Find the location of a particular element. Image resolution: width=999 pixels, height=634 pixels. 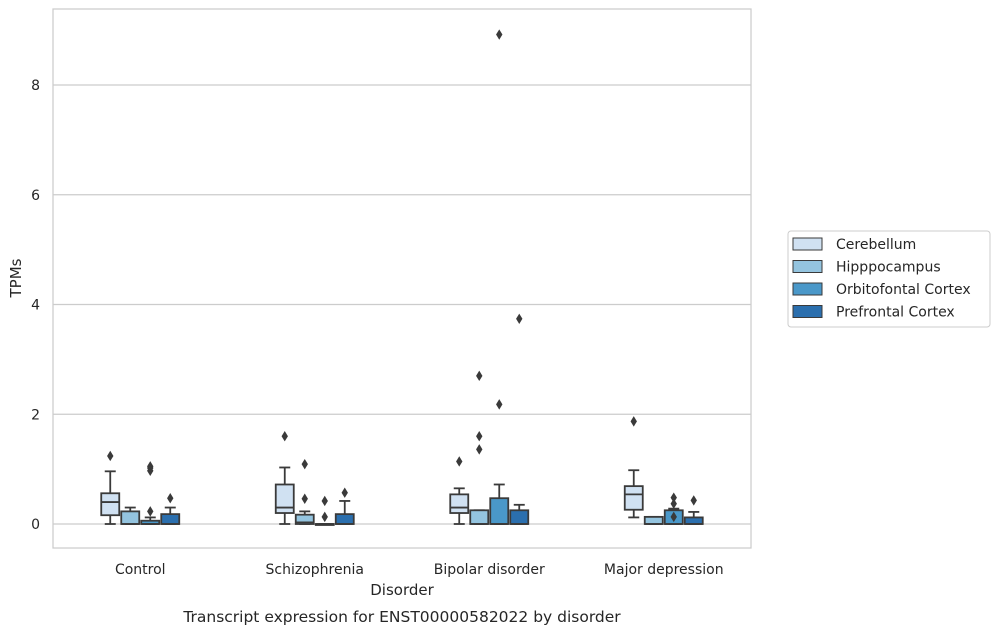

y-tick-labels: 0 2 4 6 8 is located at coordinates (35, 305).